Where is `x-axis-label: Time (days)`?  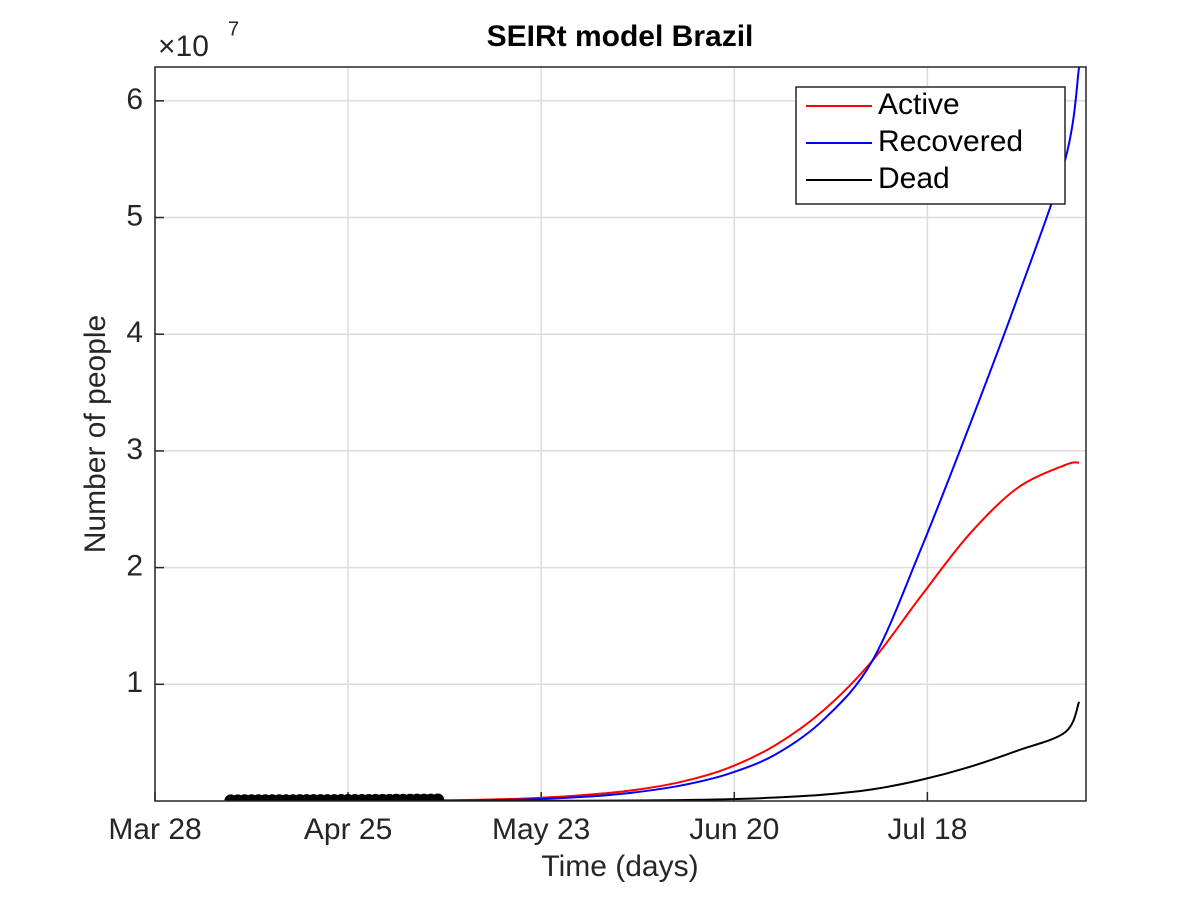 x-axis-label: Time (days) is located at coordinates (619, 866).